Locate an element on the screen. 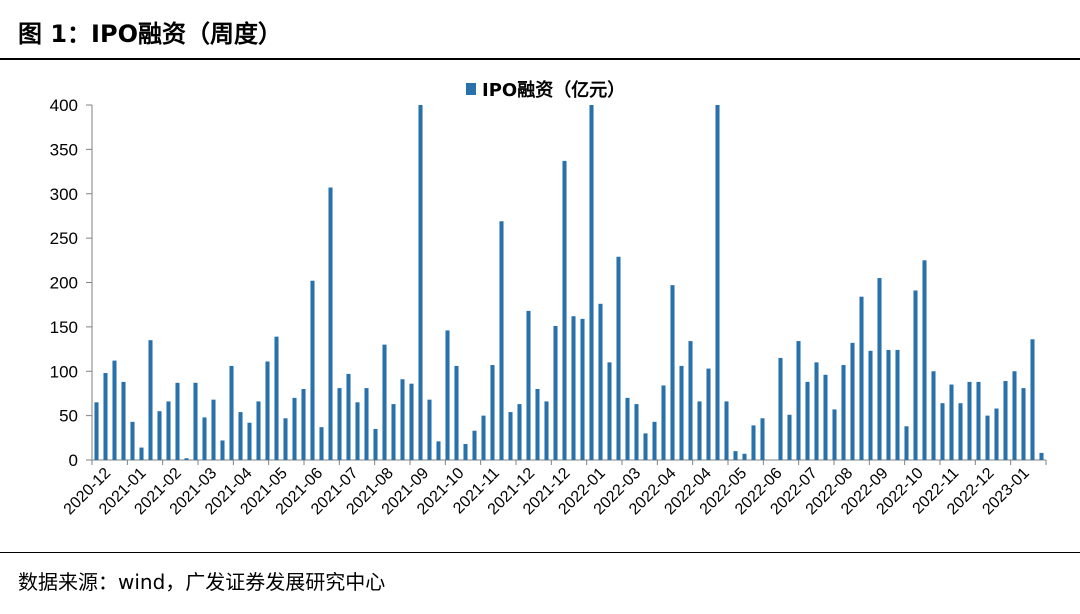 The width and height of the screenshot is (1080, 614). y-tick-label: 350 is located at coordinates (64, 149).